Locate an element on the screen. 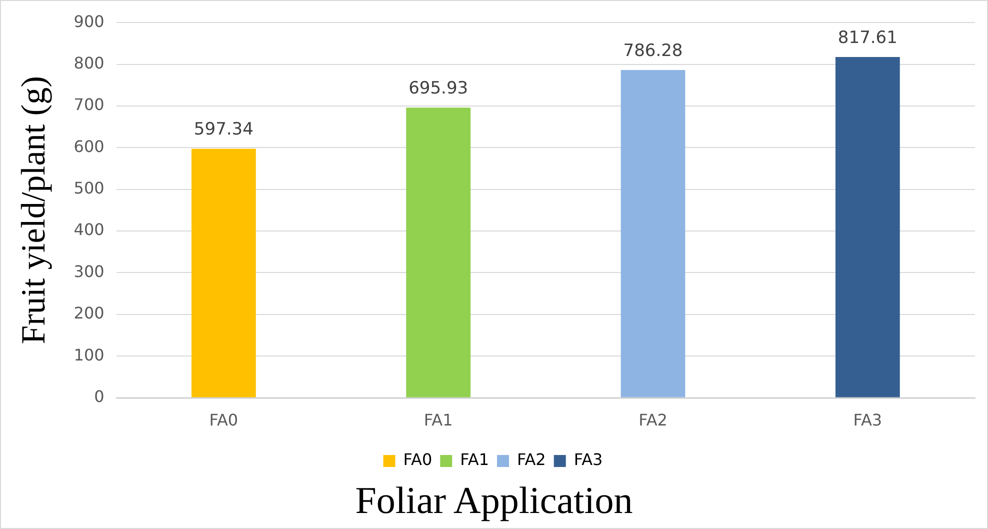 This screenshot has height=529, width=988. y-tick-label: 600 is located at coordinates (89, 146).